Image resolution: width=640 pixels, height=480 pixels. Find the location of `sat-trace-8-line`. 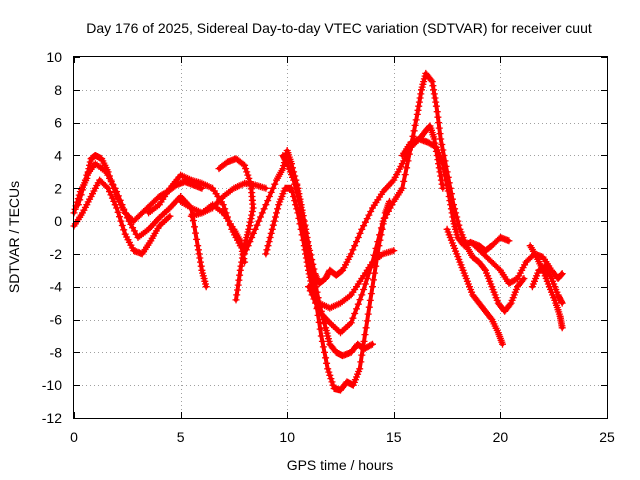

sat-trace-8-line is located at coordinates (343, 204).